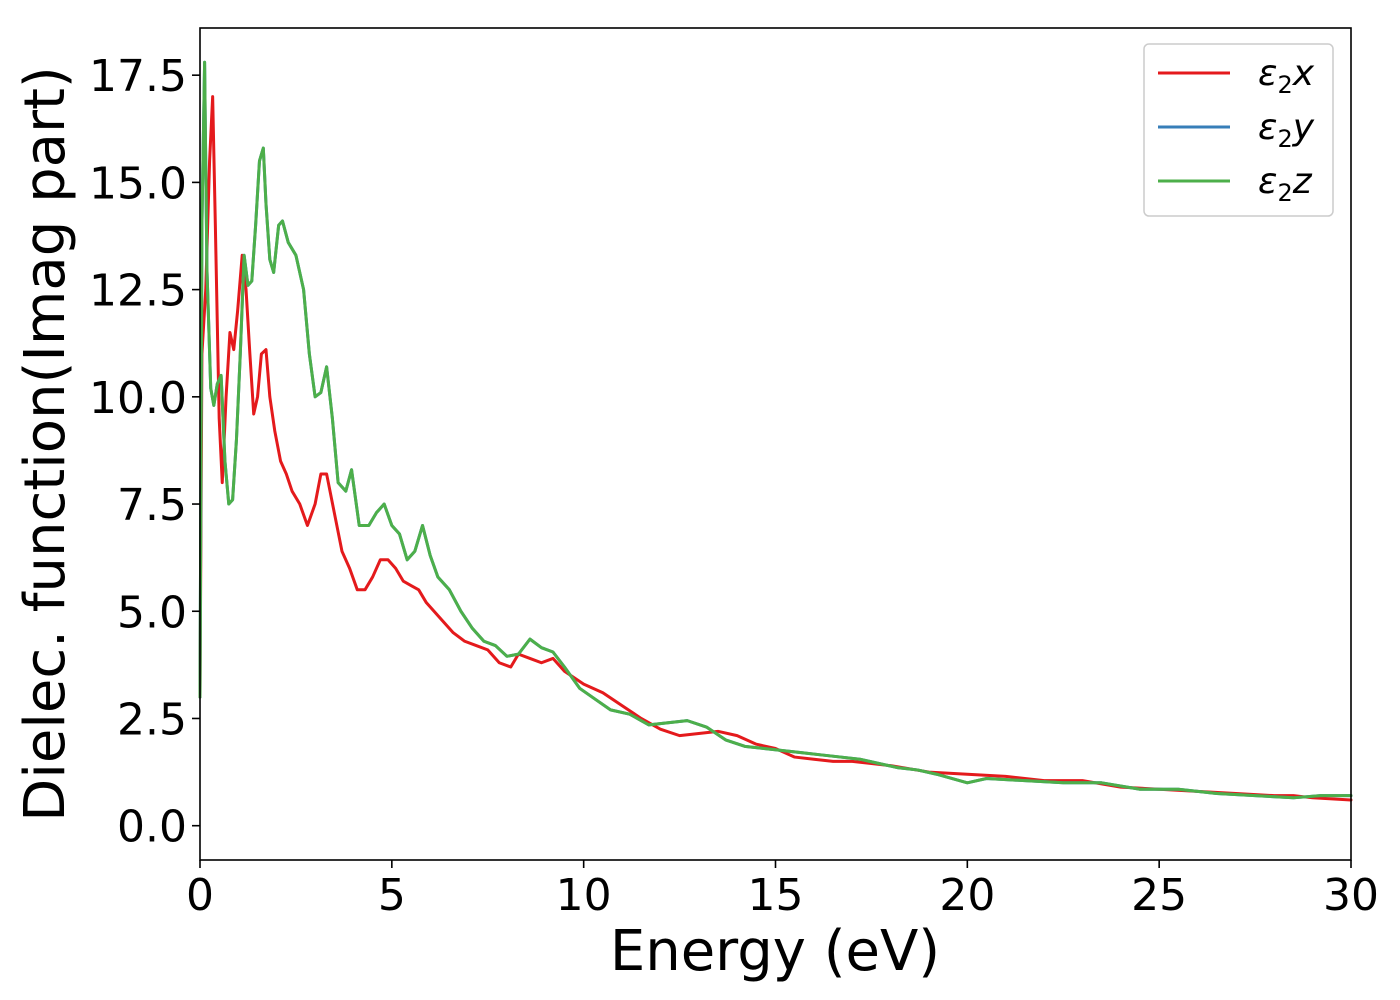 Image resolution: width=1400 pixels, height=1000 pixels. What do you see at coordinates (138, 398) in the screenshot?
I see `y-tick-label: 10.0` at bounding box center [138, 398].